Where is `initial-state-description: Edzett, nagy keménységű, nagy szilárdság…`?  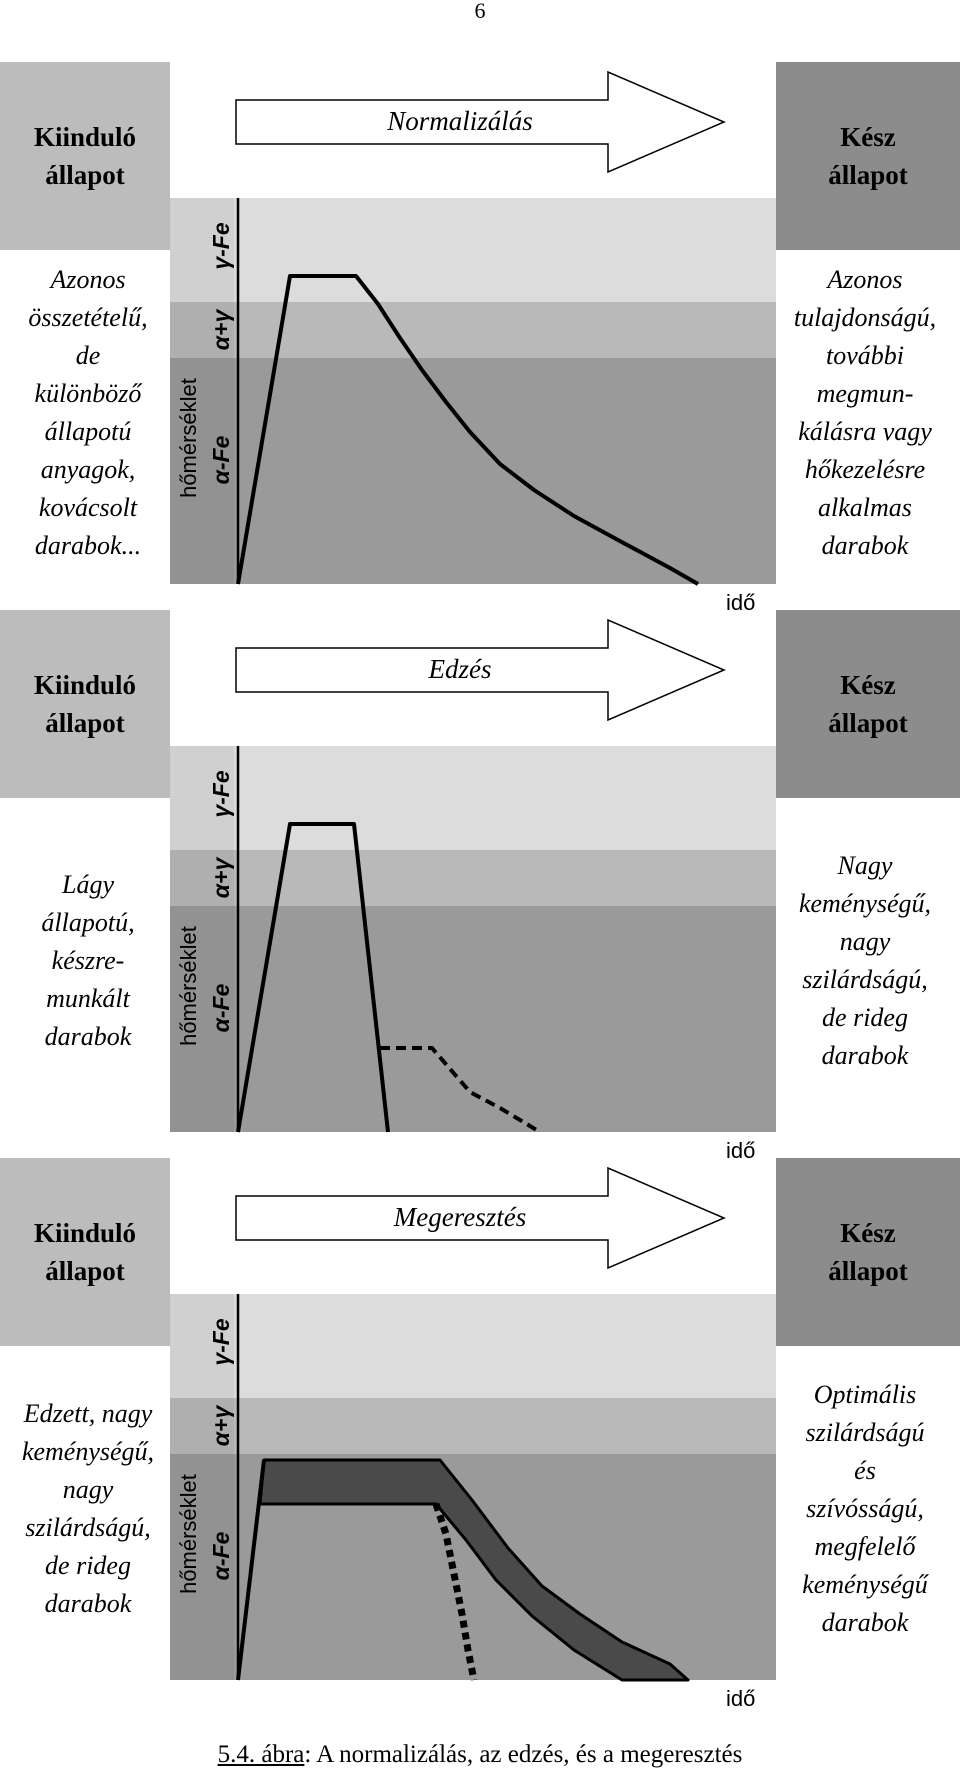 initial-state-description: Edzett, nagy keménységű, nagy szilárdság… is located at coordinates (88, 1508).